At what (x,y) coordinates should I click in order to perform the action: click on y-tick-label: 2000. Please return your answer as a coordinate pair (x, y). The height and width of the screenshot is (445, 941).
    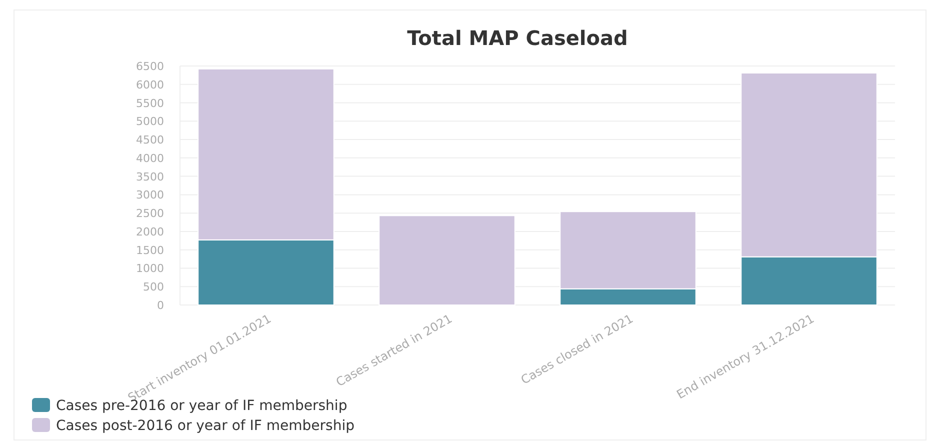
    Looking at the image, I should click on (150, 231).